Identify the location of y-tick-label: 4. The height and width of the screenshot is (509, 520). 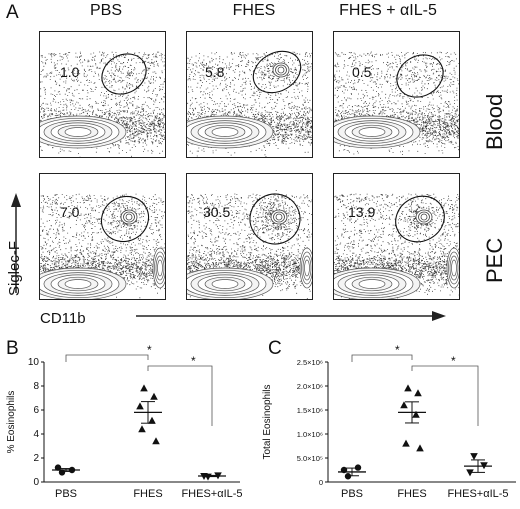
(36, 434).